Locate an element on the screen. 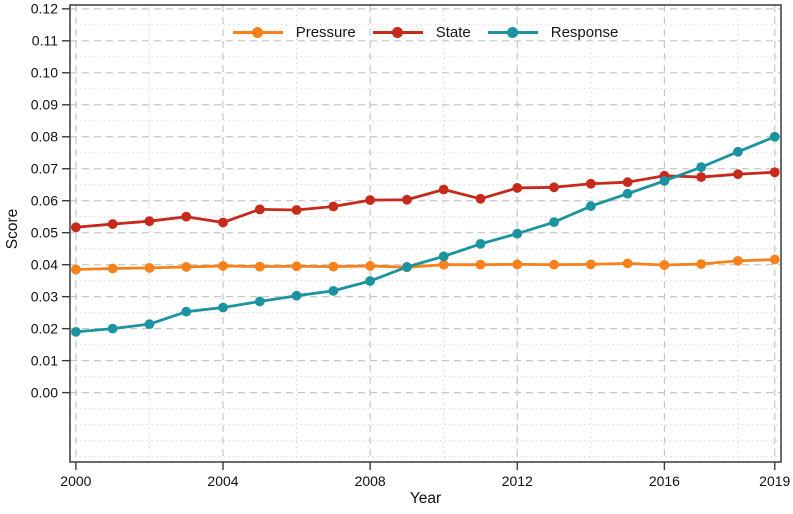 The image size is (793, 514). series-line-pressure is located at coordinates (425, 264).